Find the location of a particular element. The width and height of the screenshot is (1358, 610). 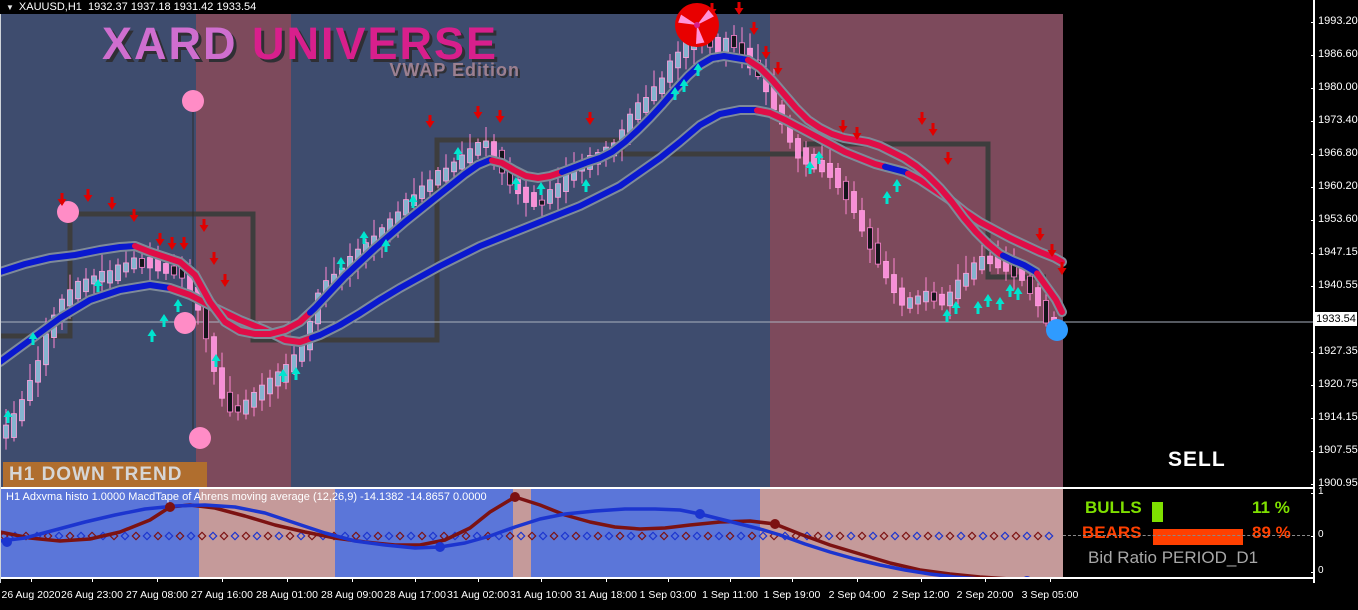

macd-maroon-dot is located at coordinates (515, 497).